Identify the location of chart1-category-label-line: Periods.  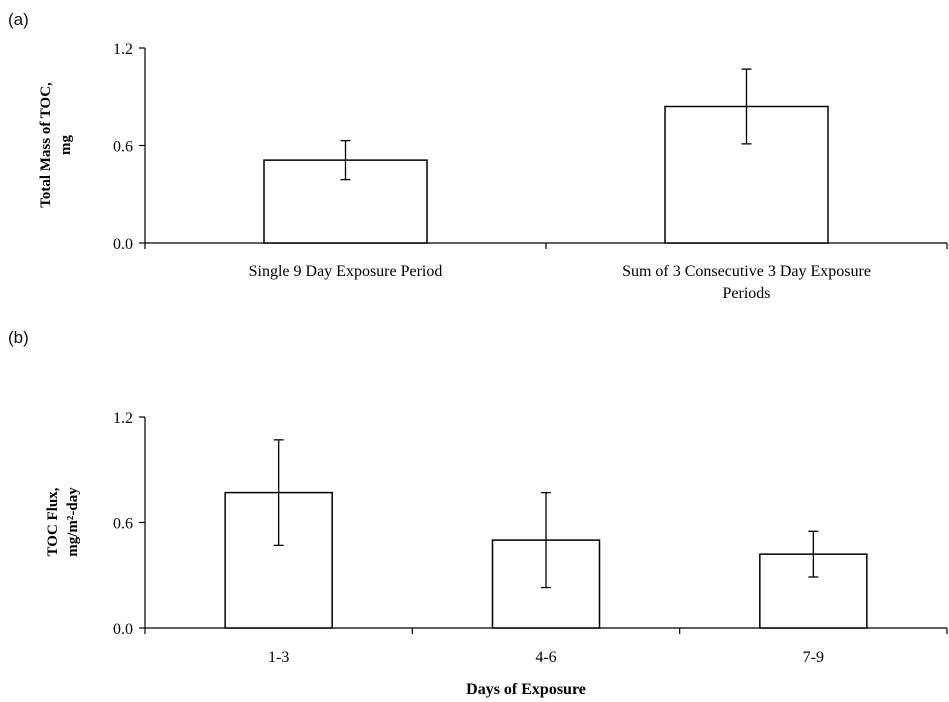
(747, 293).